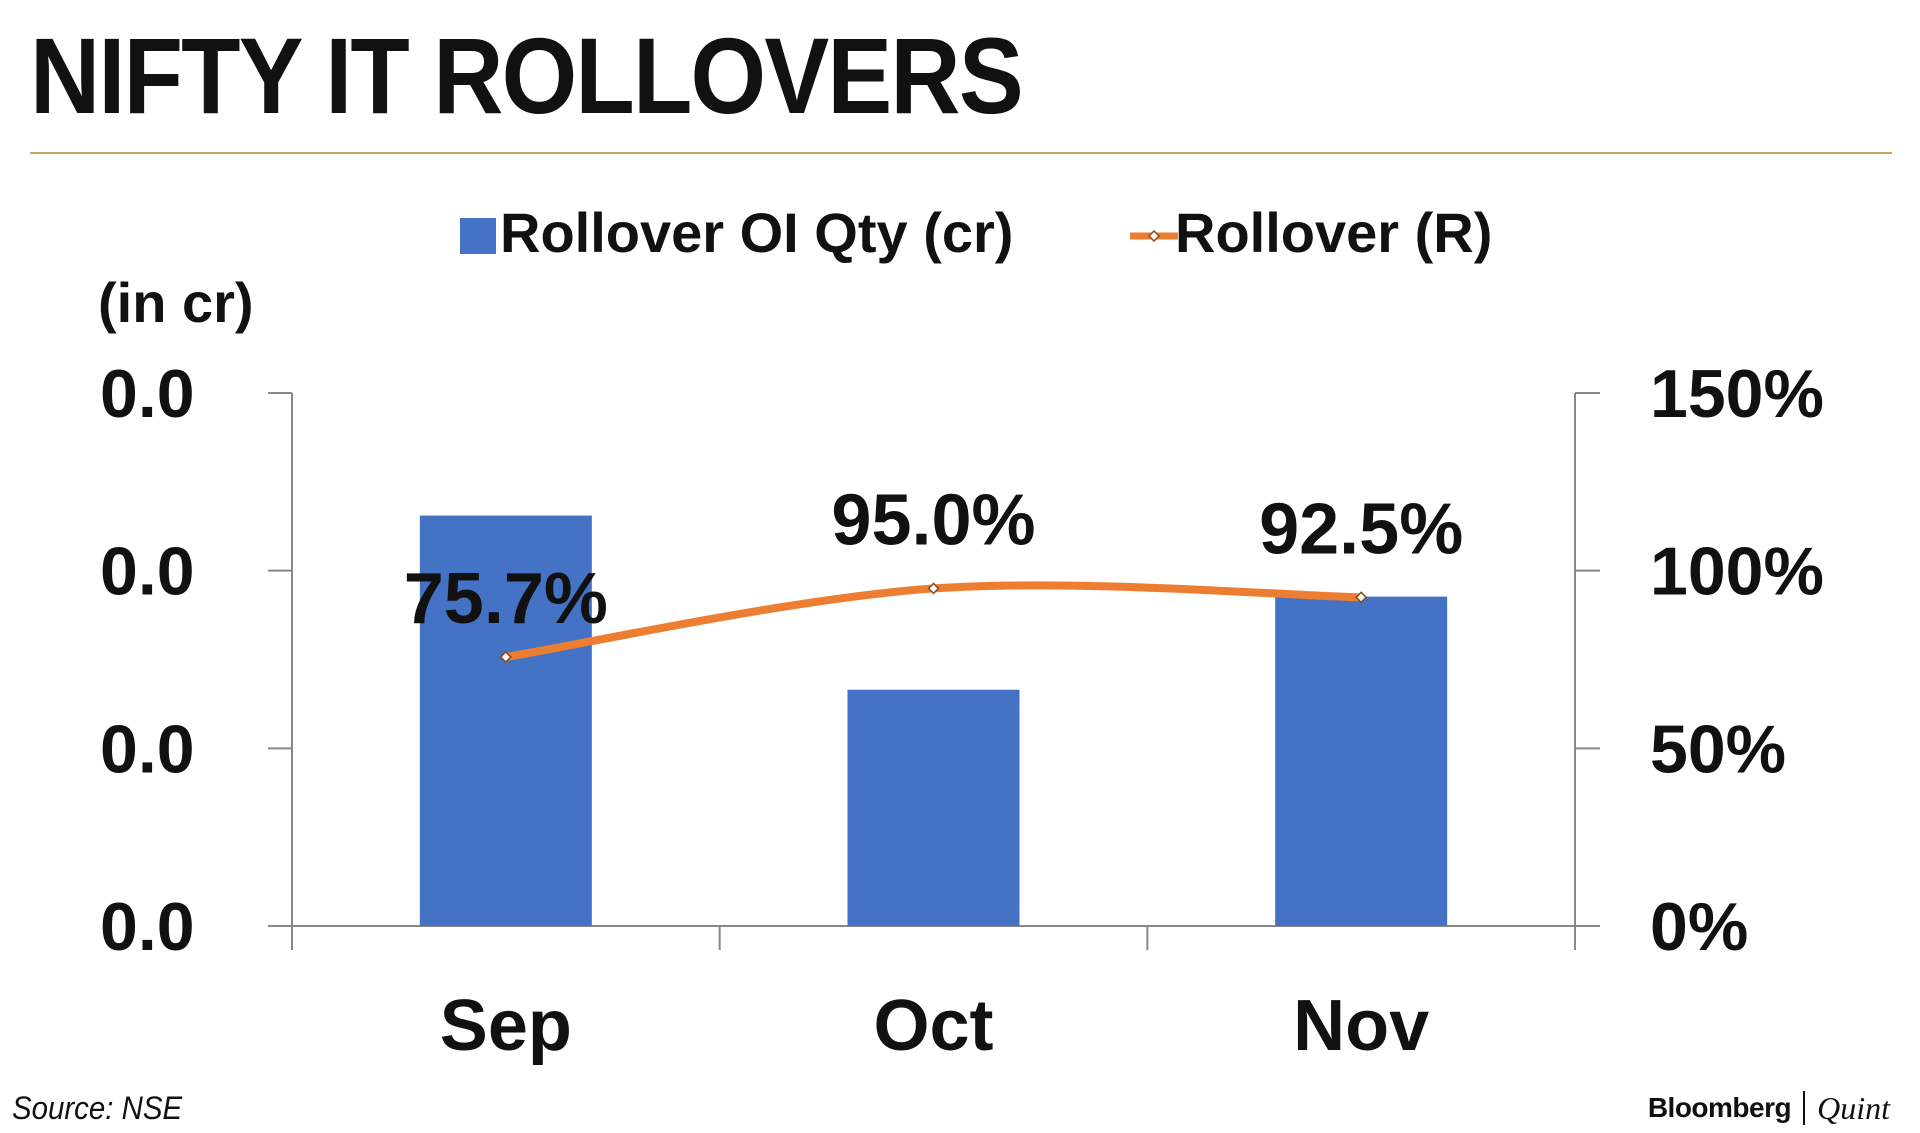 The height and width of the screenshot is (1133, 1920). Describe the element at coordinates (1737, 394) in the screenshot. I see `right-axis-tick-label: 150%` at that location.